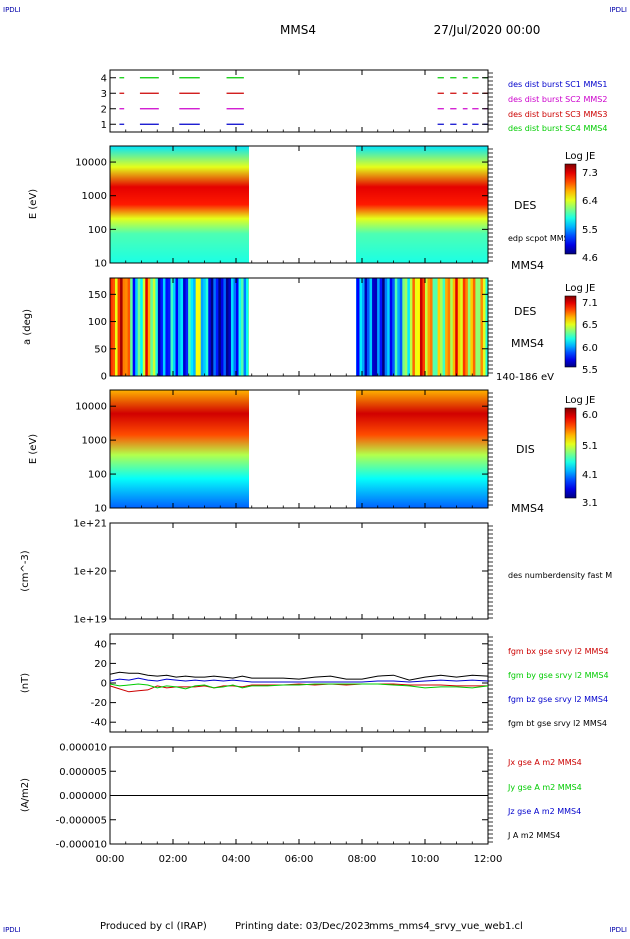  I want to click on pitch-angle-gap, so click(302, 327).